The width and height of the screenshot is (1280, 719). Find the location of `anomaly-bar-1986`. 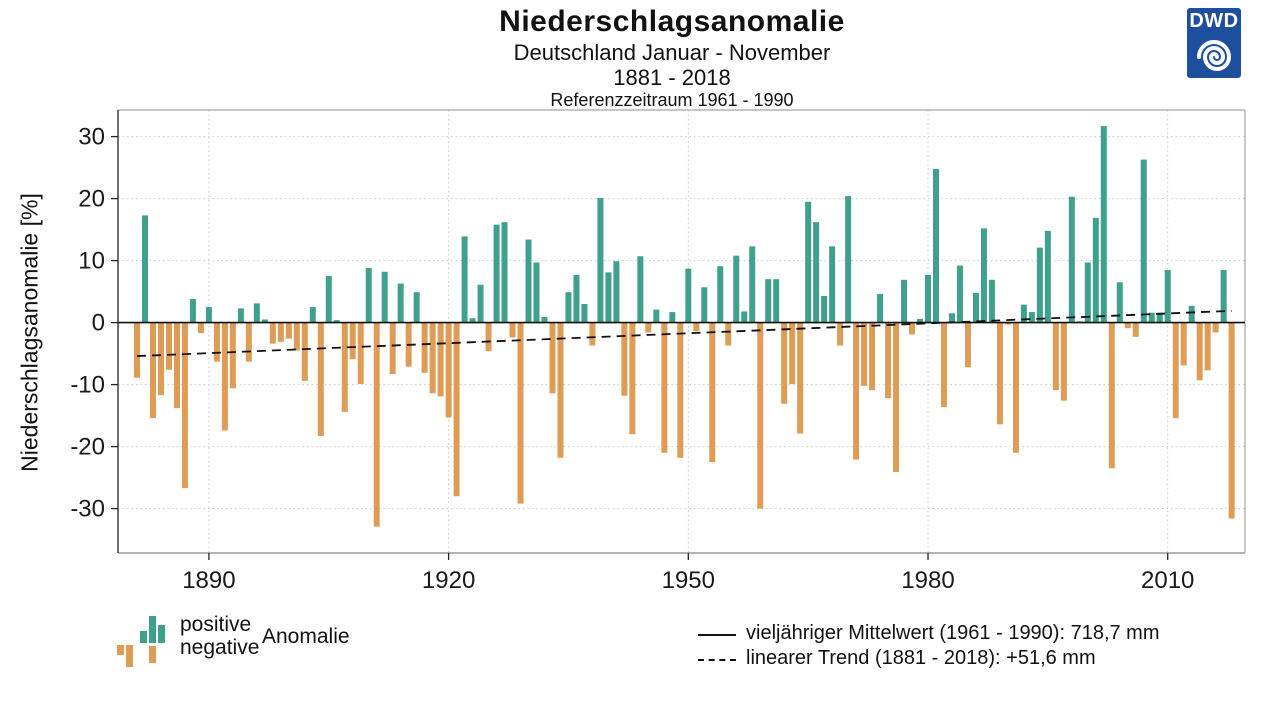

anomaly-bar-1986 is located at coordinates (975, 307).